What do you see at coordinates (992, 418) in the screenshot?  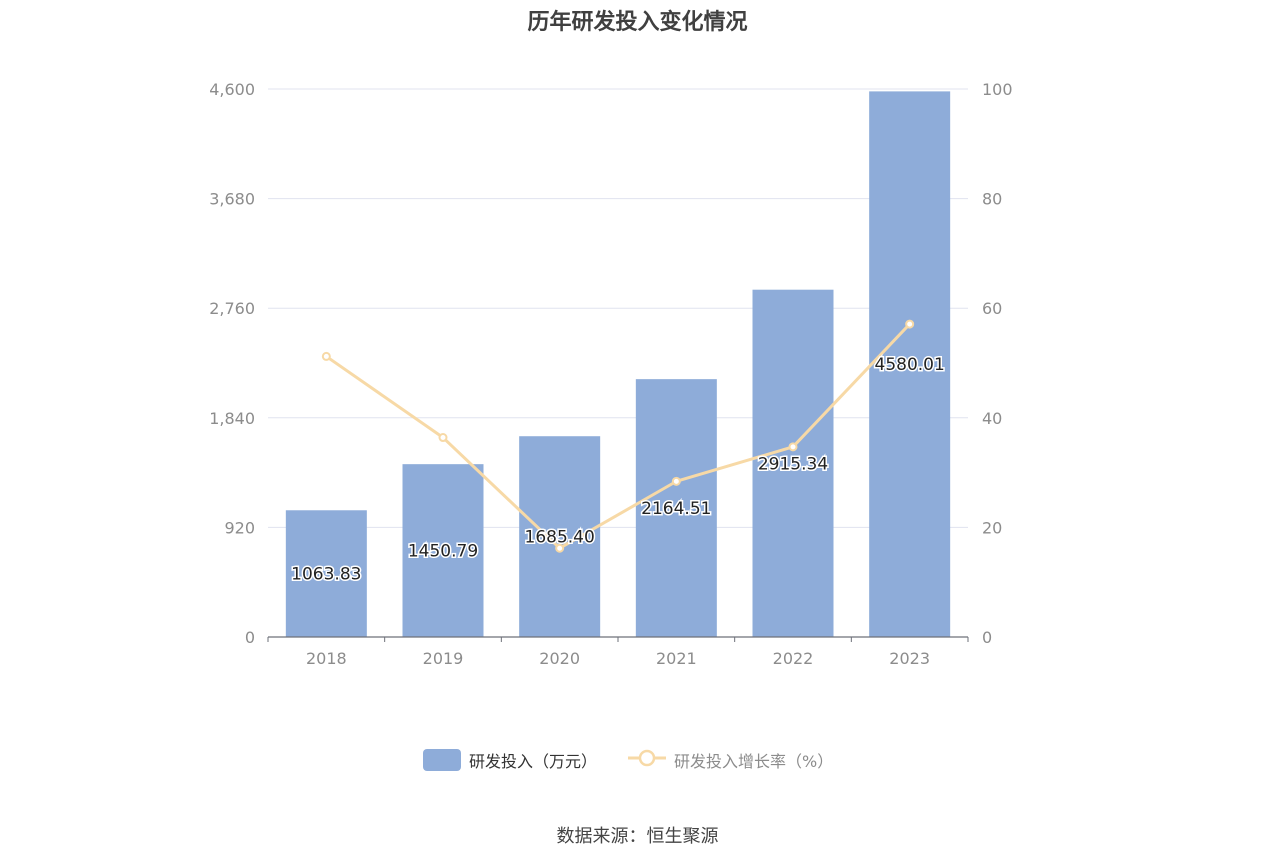 I see `y-right-tick-label: 40` at bounding box center [992, 418].